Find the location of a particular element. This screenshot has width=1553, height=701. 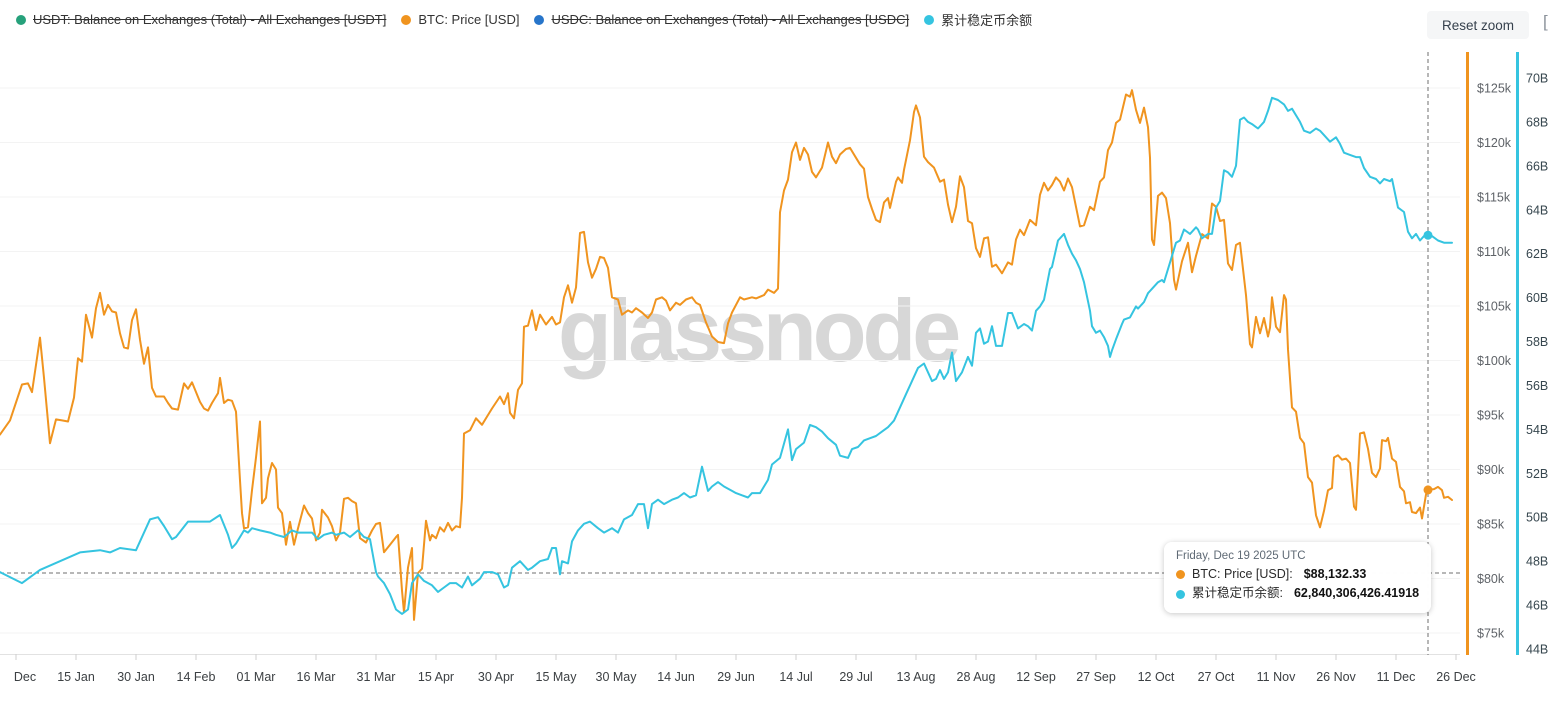

stablecoin-axis-label: 70B is located at coordinates (1537, 79).